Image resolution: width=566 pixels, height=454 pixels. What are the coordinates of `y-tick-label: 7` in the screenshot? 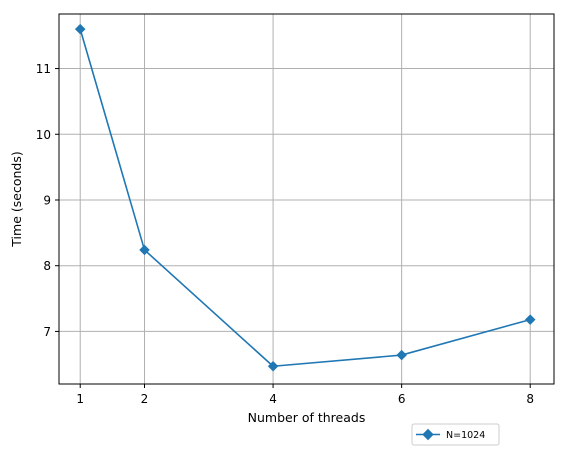 It's located at (47, 332).